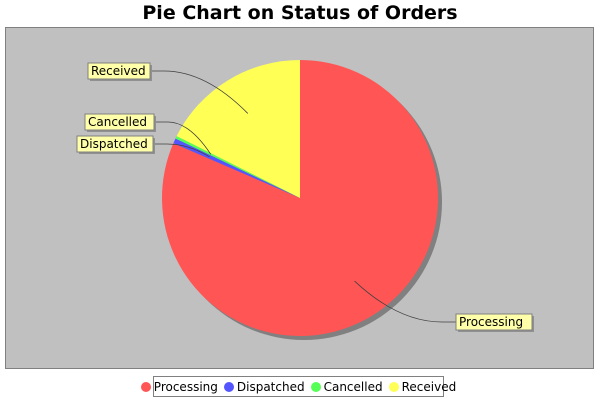 This screenshot has height=400, width=600. I want to click on legend-swatch-cancelled, so click(315, 386).